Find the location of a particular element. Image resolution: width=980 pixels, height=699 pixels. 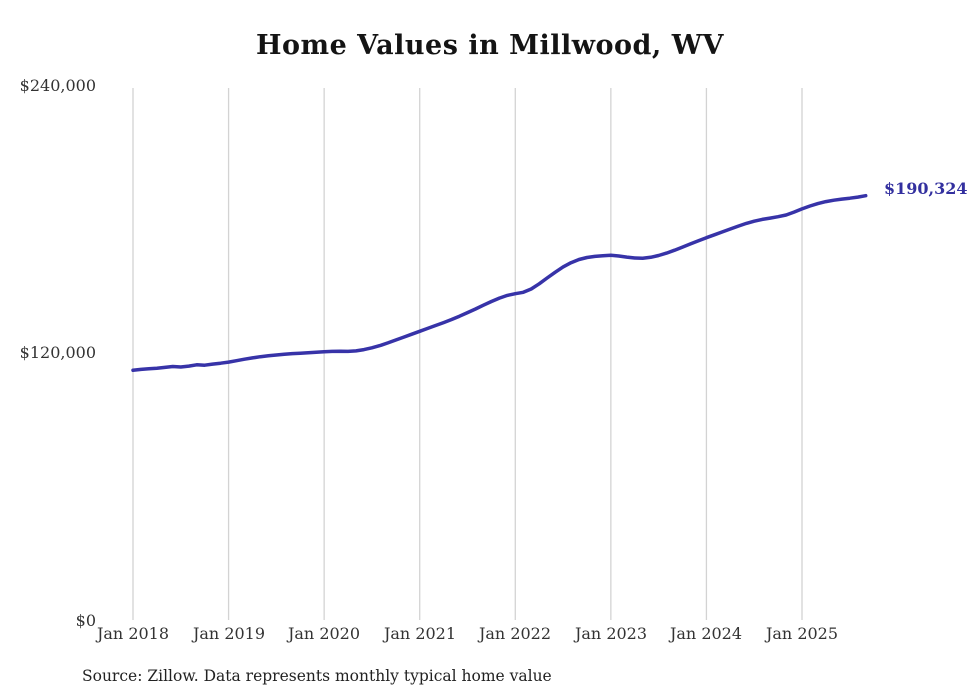

x-axis-tick-jan-2021: Jan 2021 is located at coordinates (420, 633).